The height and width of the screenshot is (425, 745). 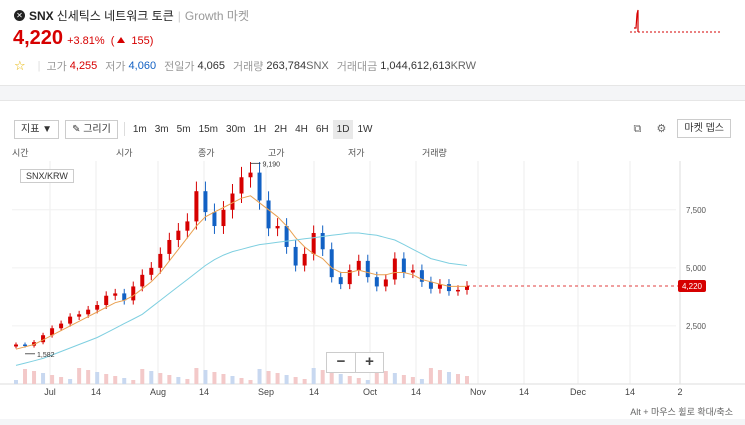 What do you see at coordinates (91, 129) in the screenshot?
I see `draw-button: ✎ 그리기` at bounding box center [91, 129].